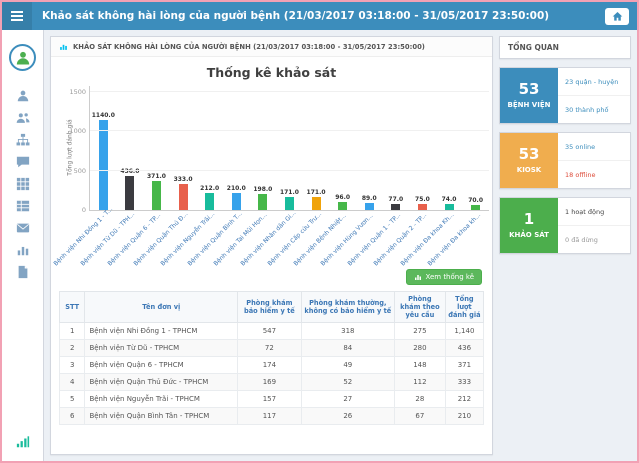 This screenshot has height=463, width=639. What do you see at coordinates (449, 200) in the screenshot?
I see `bar-value-label: 74.0` at bounding box center [449, 200].